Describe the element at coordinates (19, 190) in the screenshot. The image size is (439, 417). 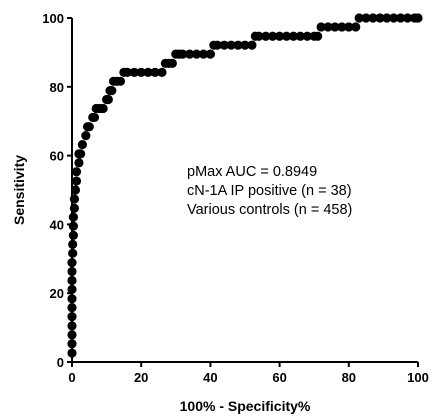
I see `y-axis-title: Sensitivity` at that location.